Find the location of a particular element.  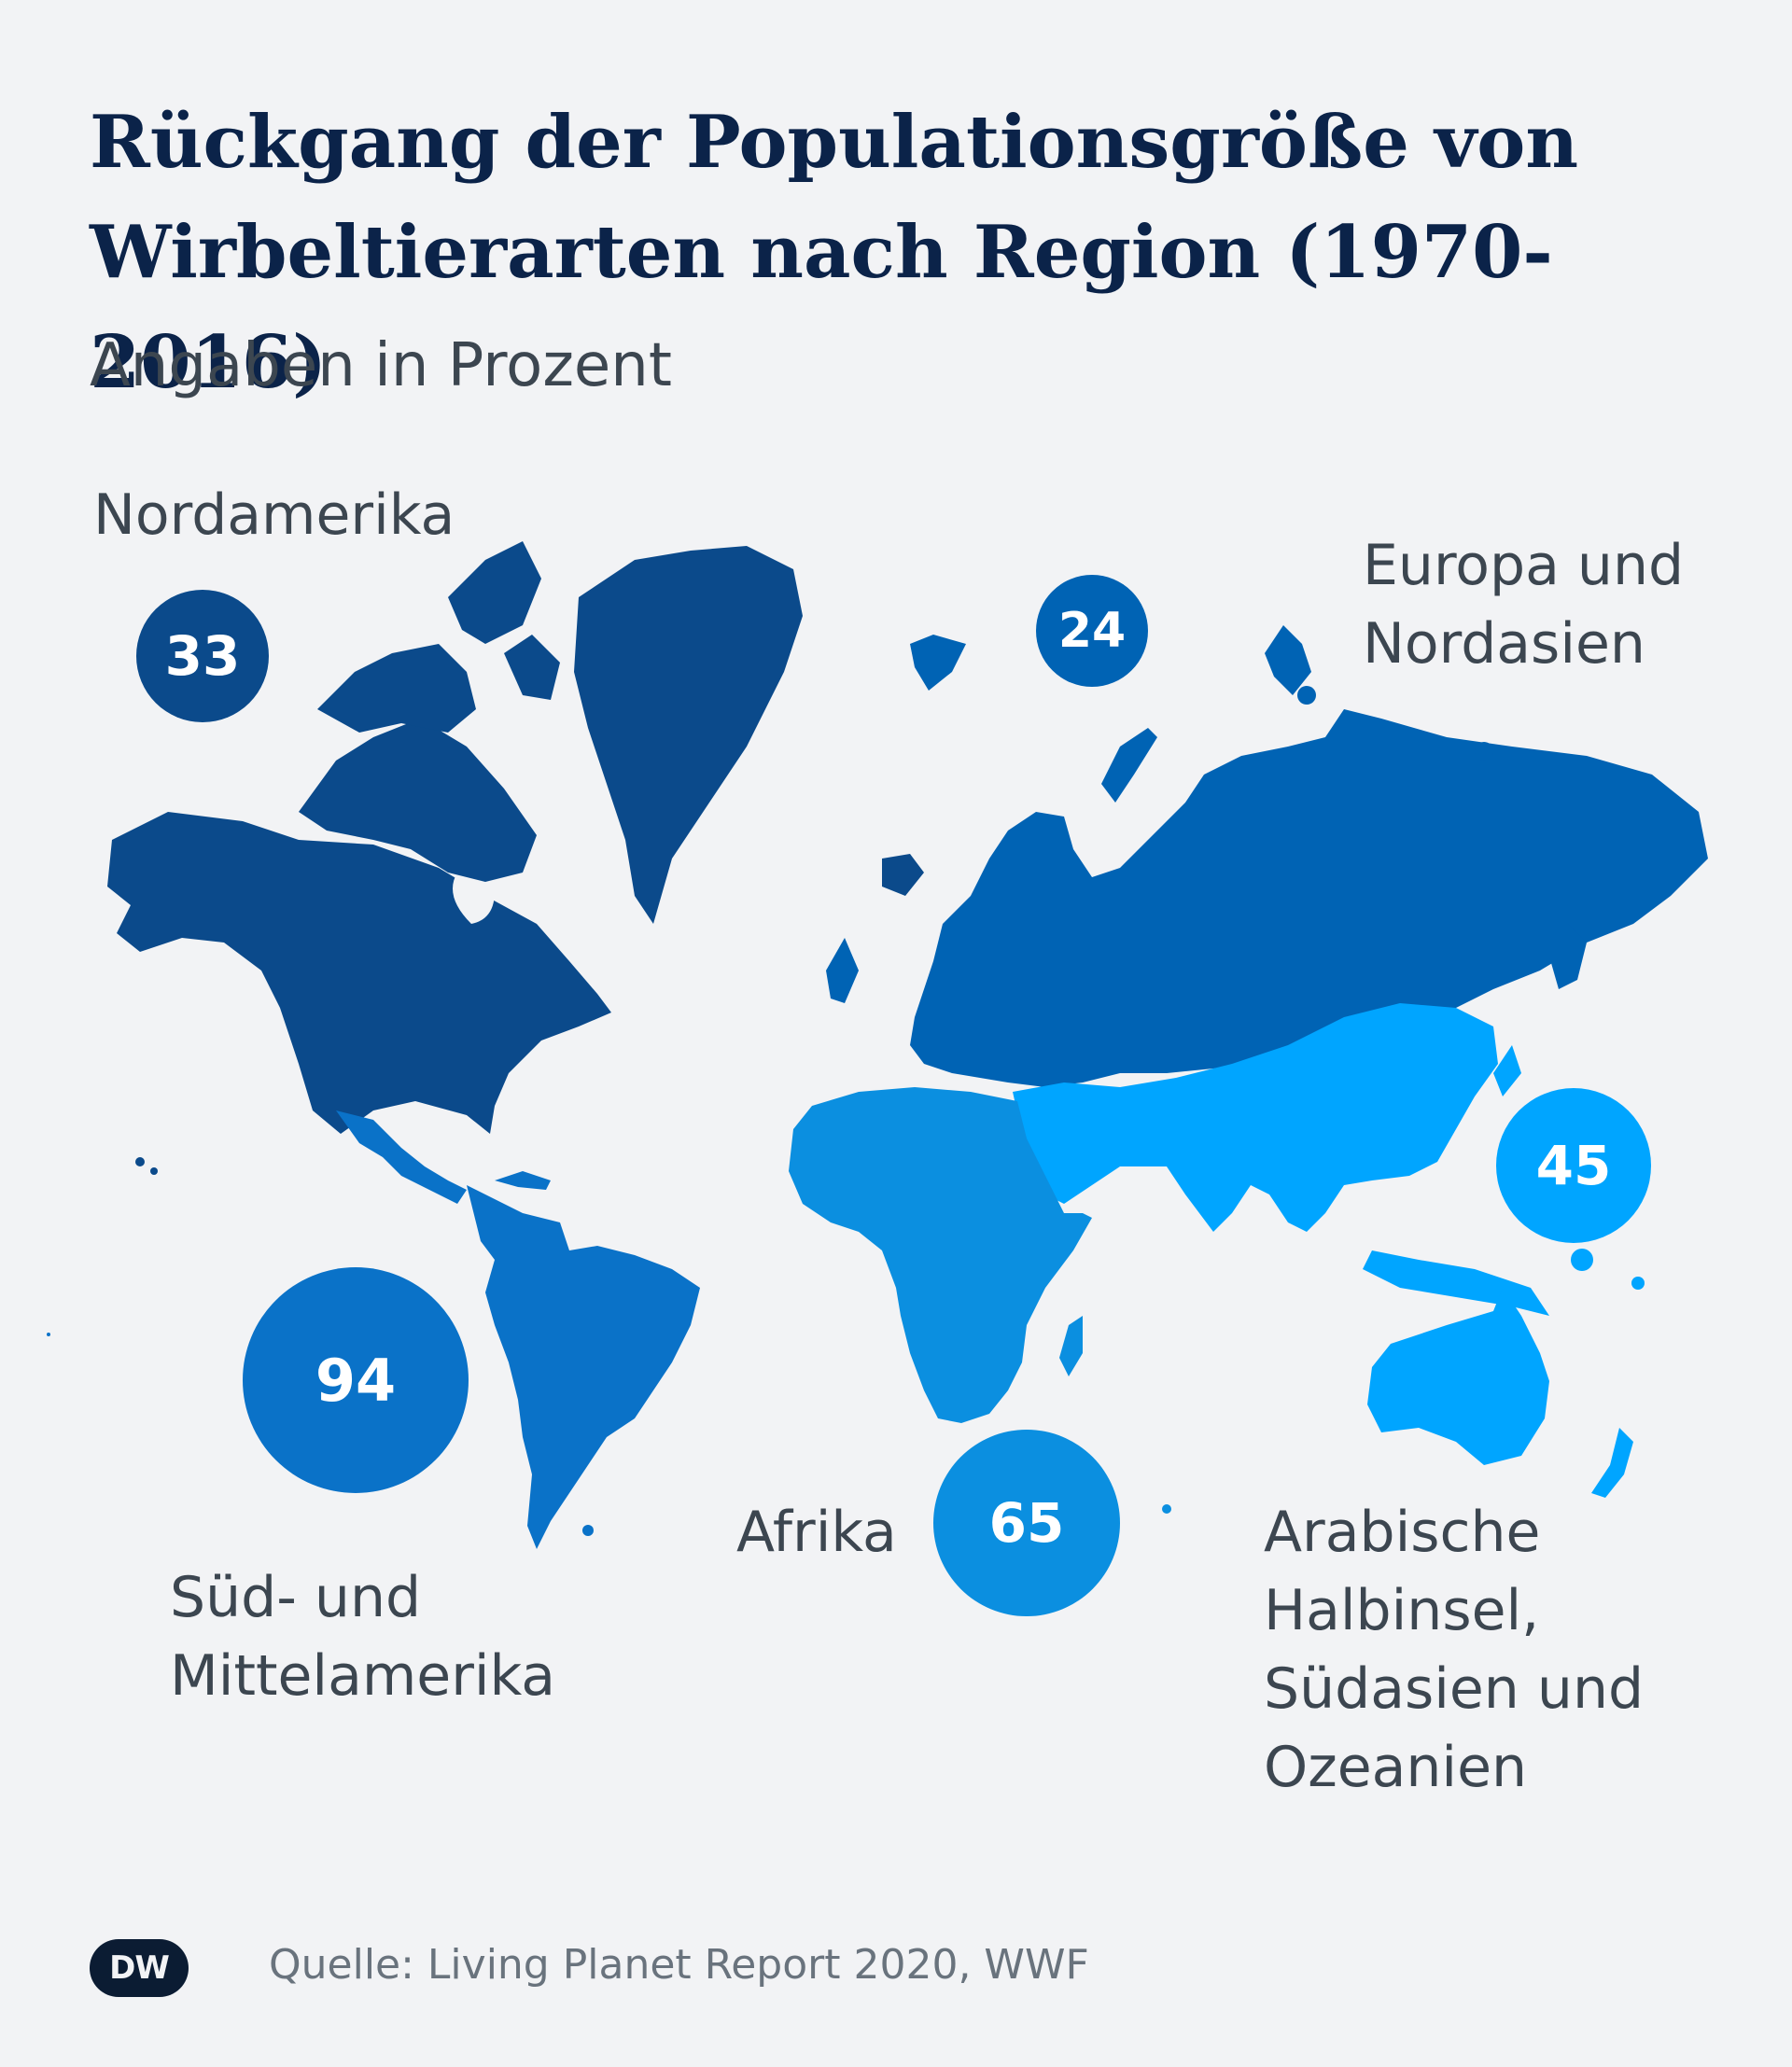

value-bubble-suedamerika: 94 is located at coordinates (356, 1380).